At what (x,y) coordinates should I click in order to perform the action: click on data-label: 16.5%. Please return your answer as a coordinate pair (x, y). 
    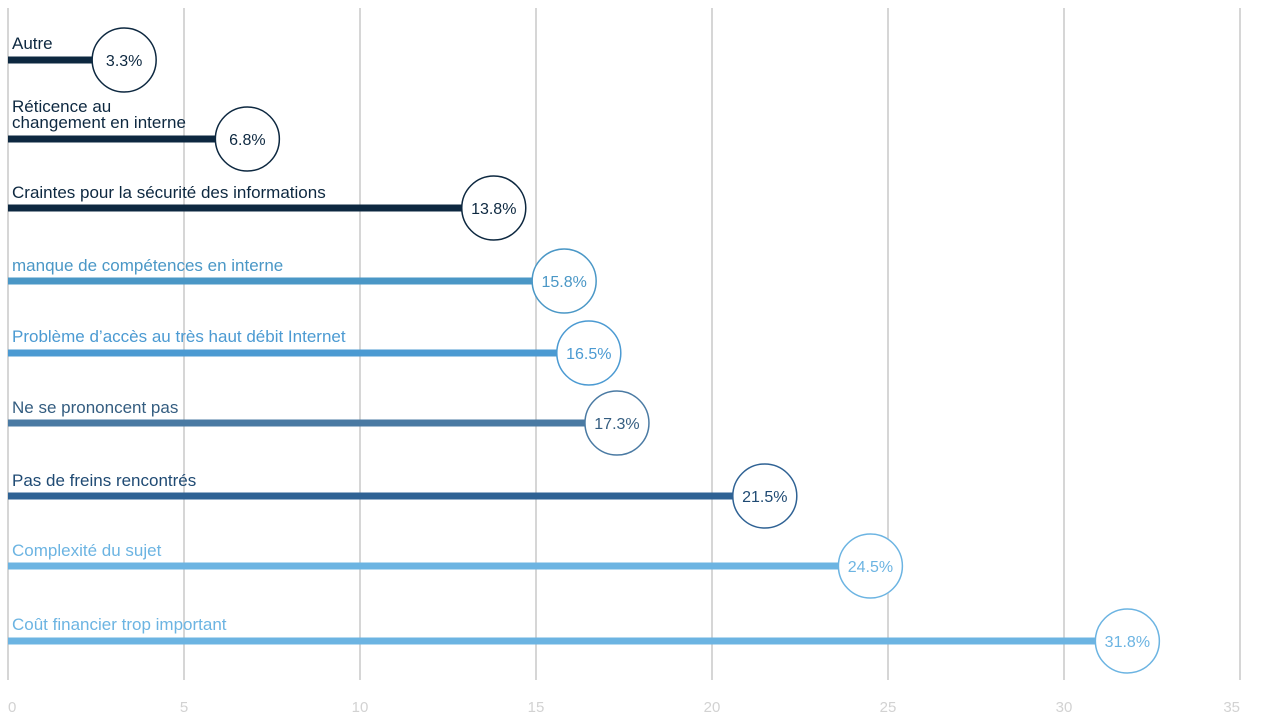
    Looking at the image, I should click on (588, 354).